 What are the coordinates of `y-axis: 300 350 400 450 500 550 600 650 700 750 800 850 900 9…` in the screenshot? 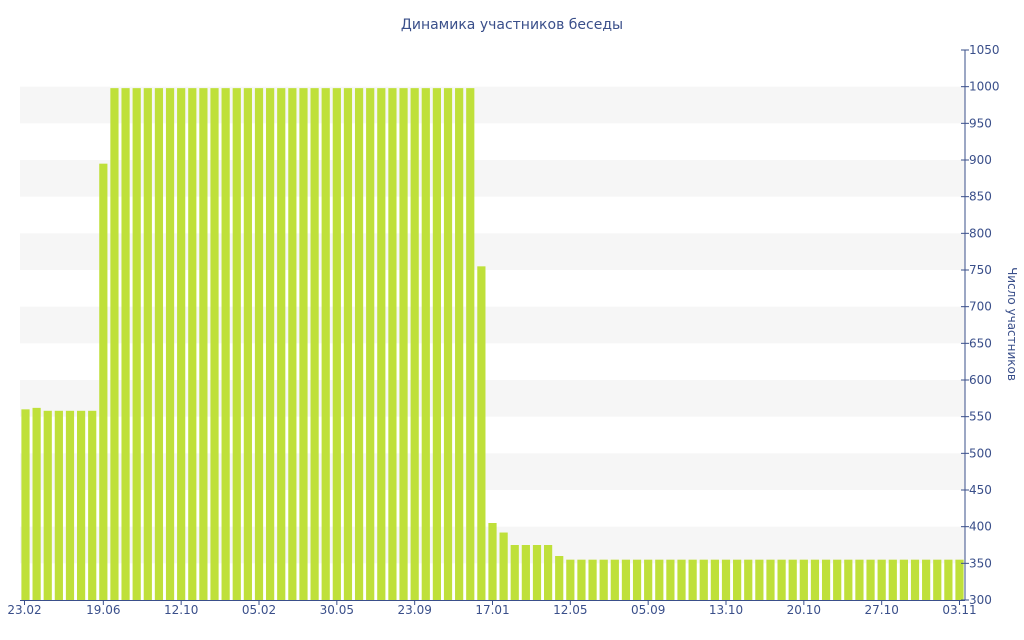 It's located at (980, 325).